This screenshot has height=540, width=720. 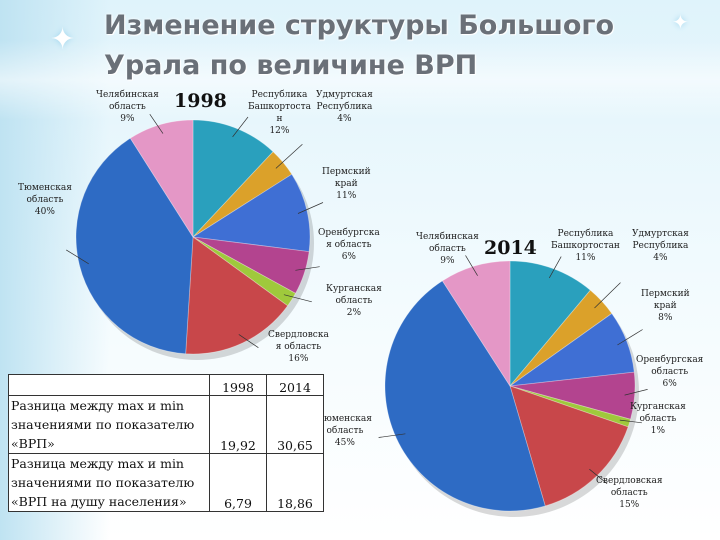 I want to click on slice-label-2014-chelyabinsk: Челябинская область 9%, so click(x=447, y=249).